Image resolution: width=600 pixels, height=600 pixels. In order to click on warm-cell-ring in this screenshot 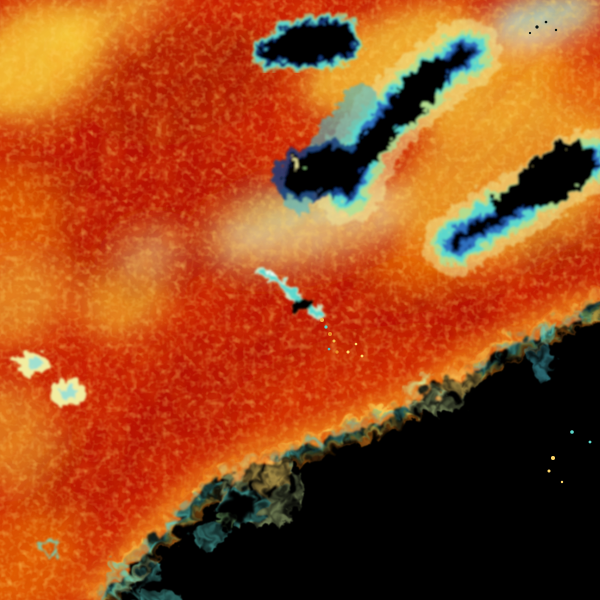, I will do `click(47, 545)`.